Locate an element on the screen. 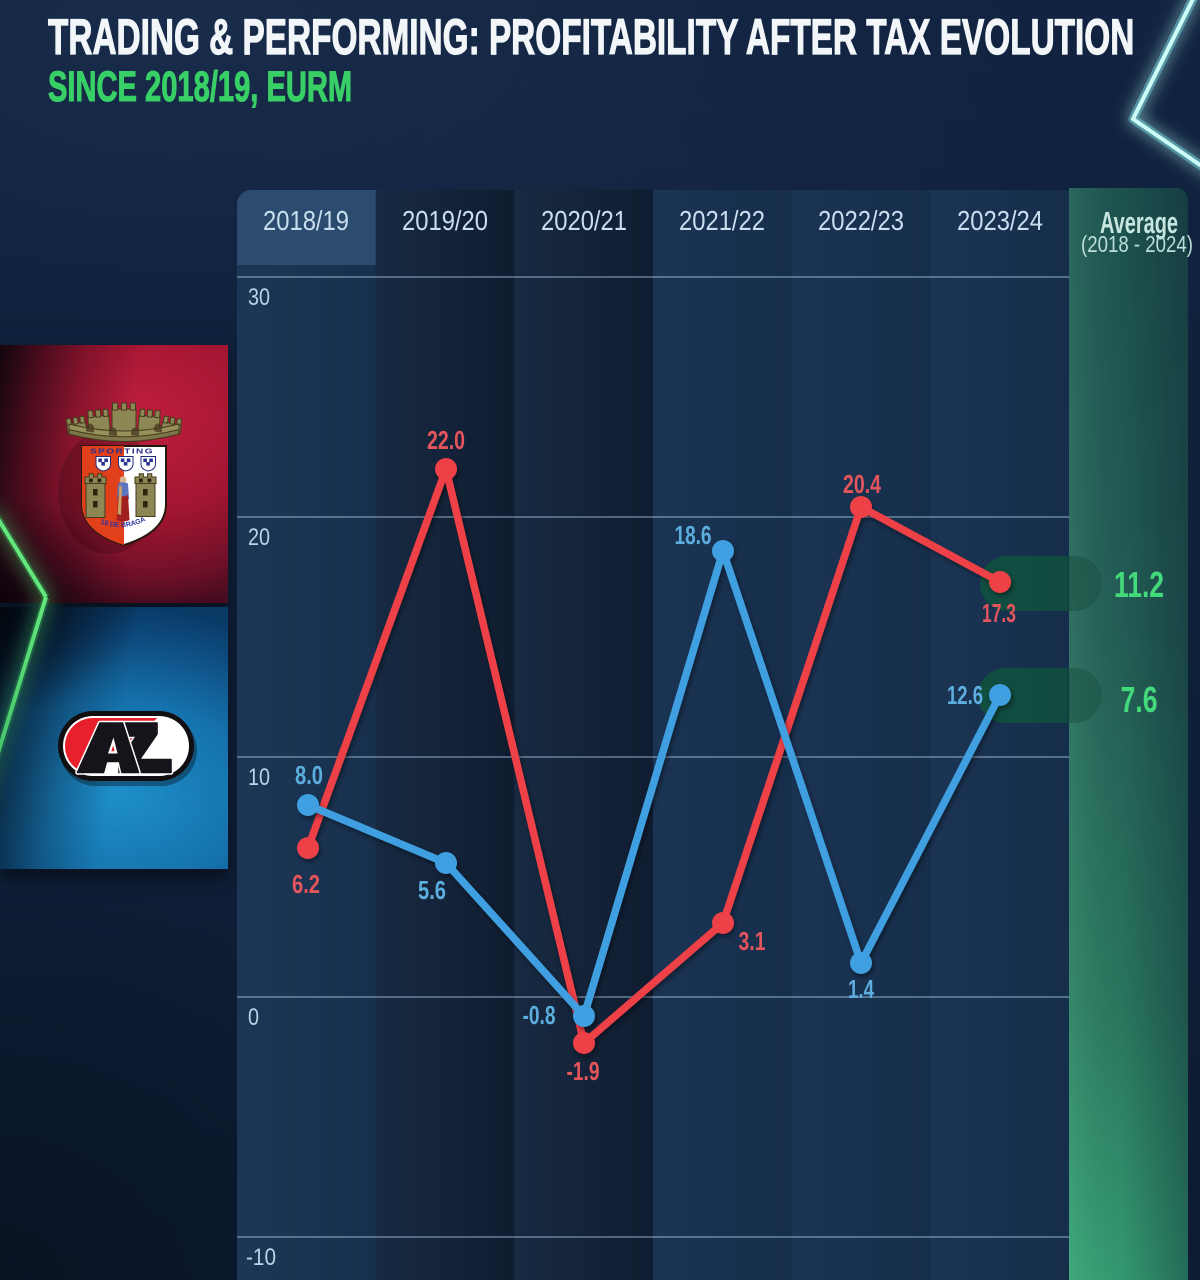 Image resolution: width=1200 pixels, height=1280 pixels. svg-text: 2018/19 is located at coordinates (306, 220).